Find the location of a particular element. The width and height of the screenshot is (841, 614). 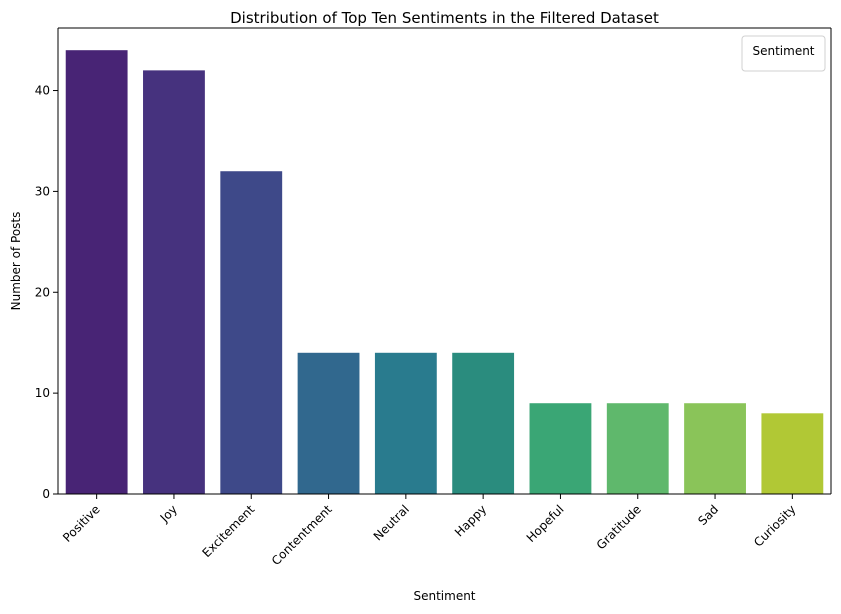

bar-hopeful is located at coordinates (560, 448).